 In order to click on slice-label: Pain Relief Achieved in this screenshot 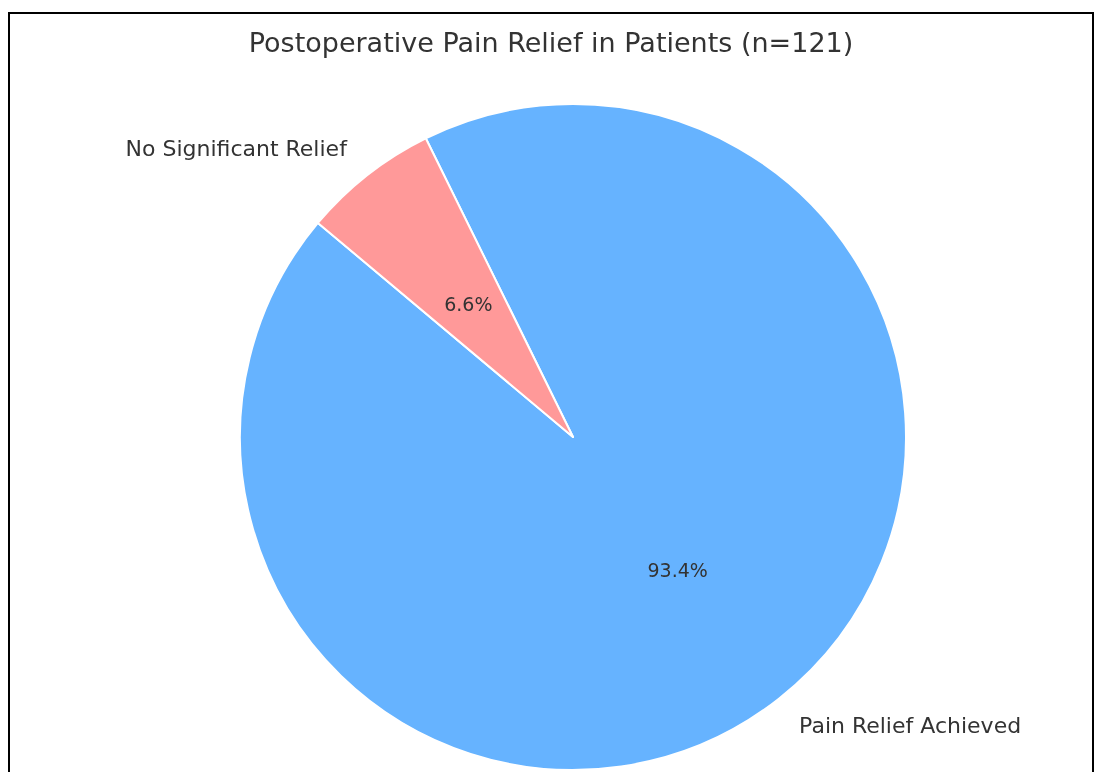, I will do `click(910, 725)`.